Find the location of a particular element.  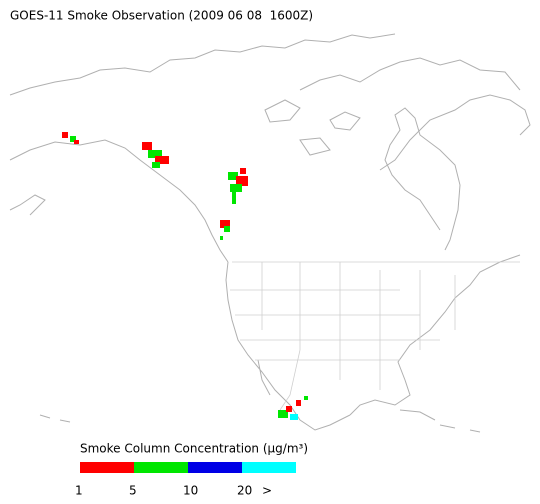

colorbar-label: 1 is located at coordinates (79, 491).